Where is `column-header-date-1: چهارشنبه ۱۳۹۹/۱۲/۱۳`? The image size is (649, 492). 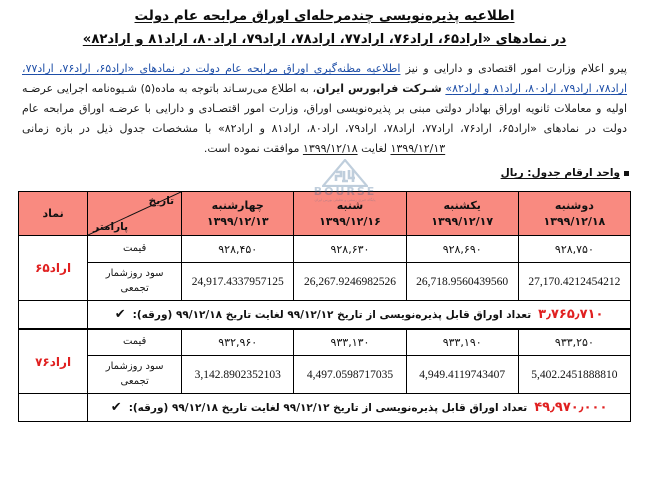
column-header-date-1: چهارشنبه ۱۳۹۹/۱۲/۱۳ is located at coordinates (238, 214).